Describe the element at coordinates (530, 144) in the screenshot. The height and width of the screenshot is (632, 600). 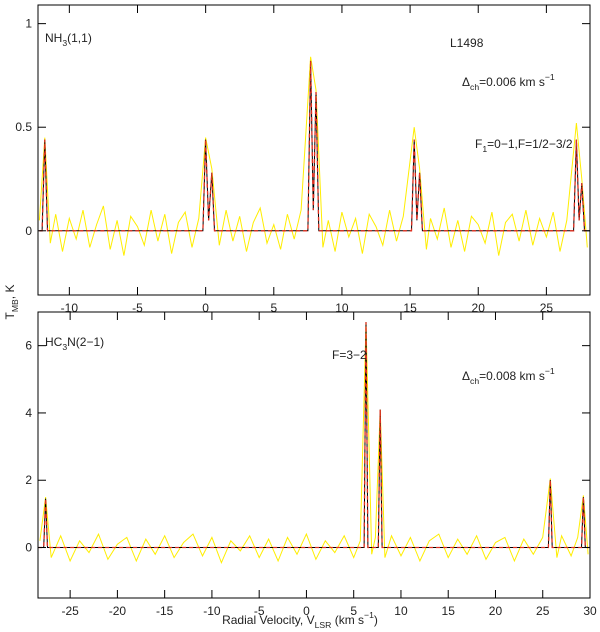
I see `text-part: =0−1,F=1/2−3/2` at that location.